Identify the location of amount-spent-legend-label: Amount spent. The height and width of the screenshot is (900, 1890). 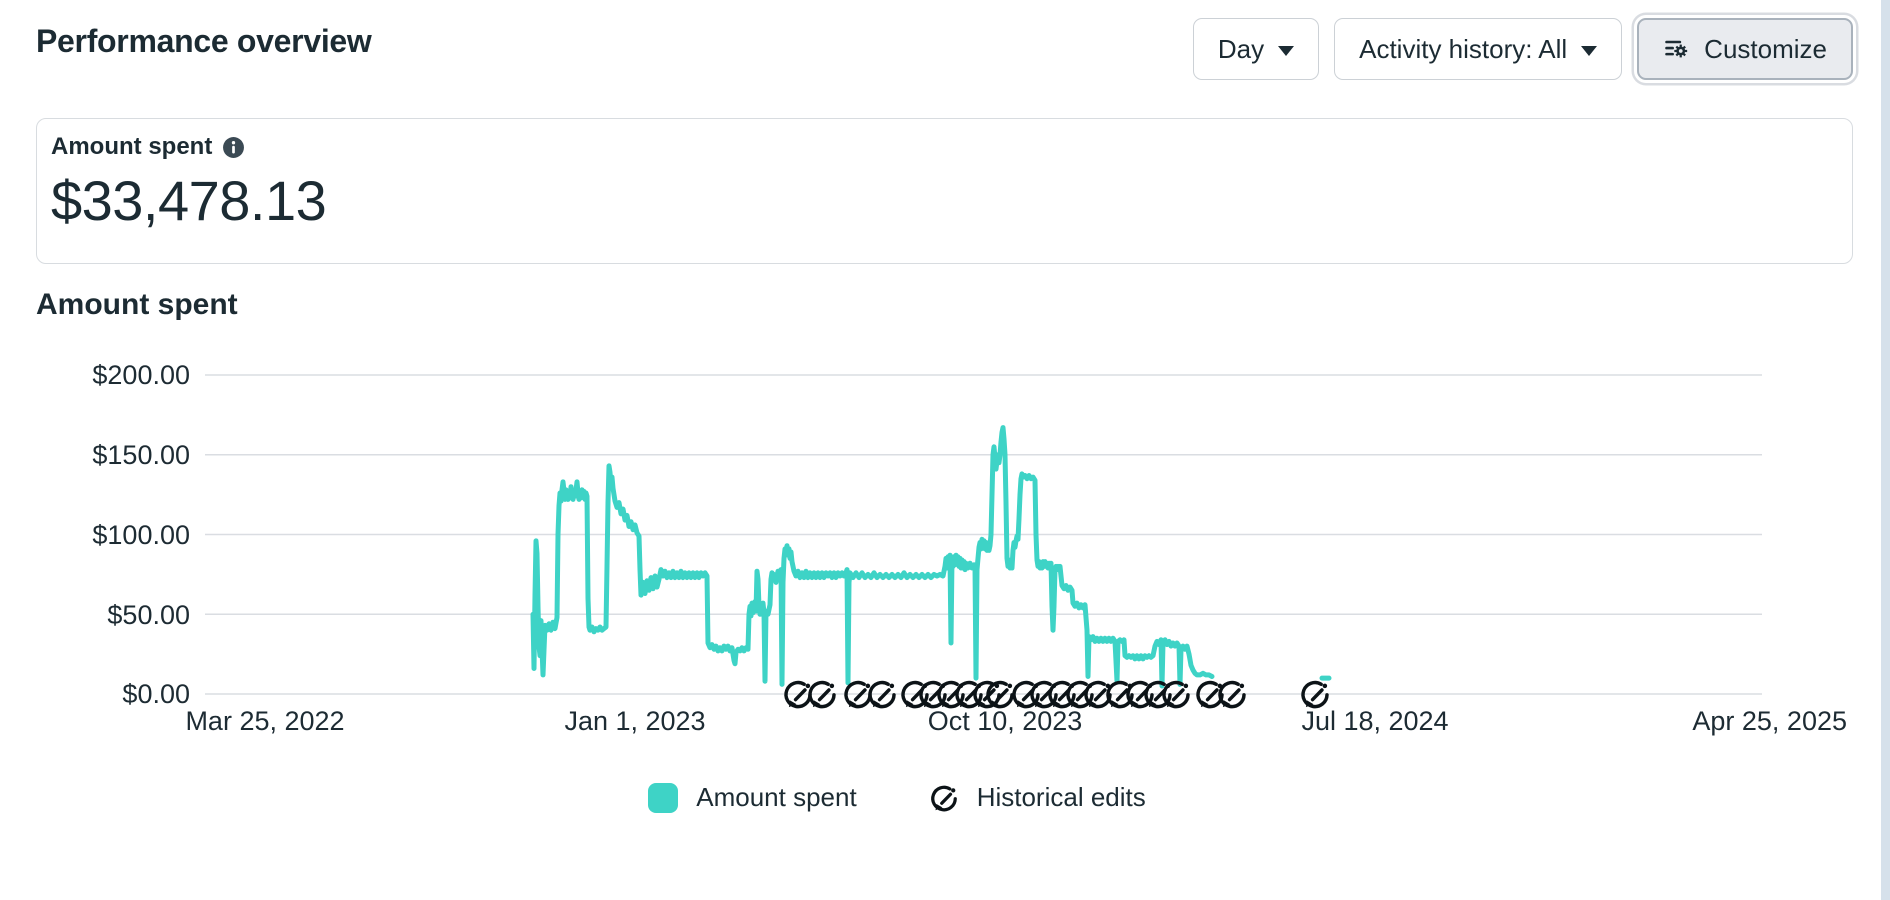
(776, 797).